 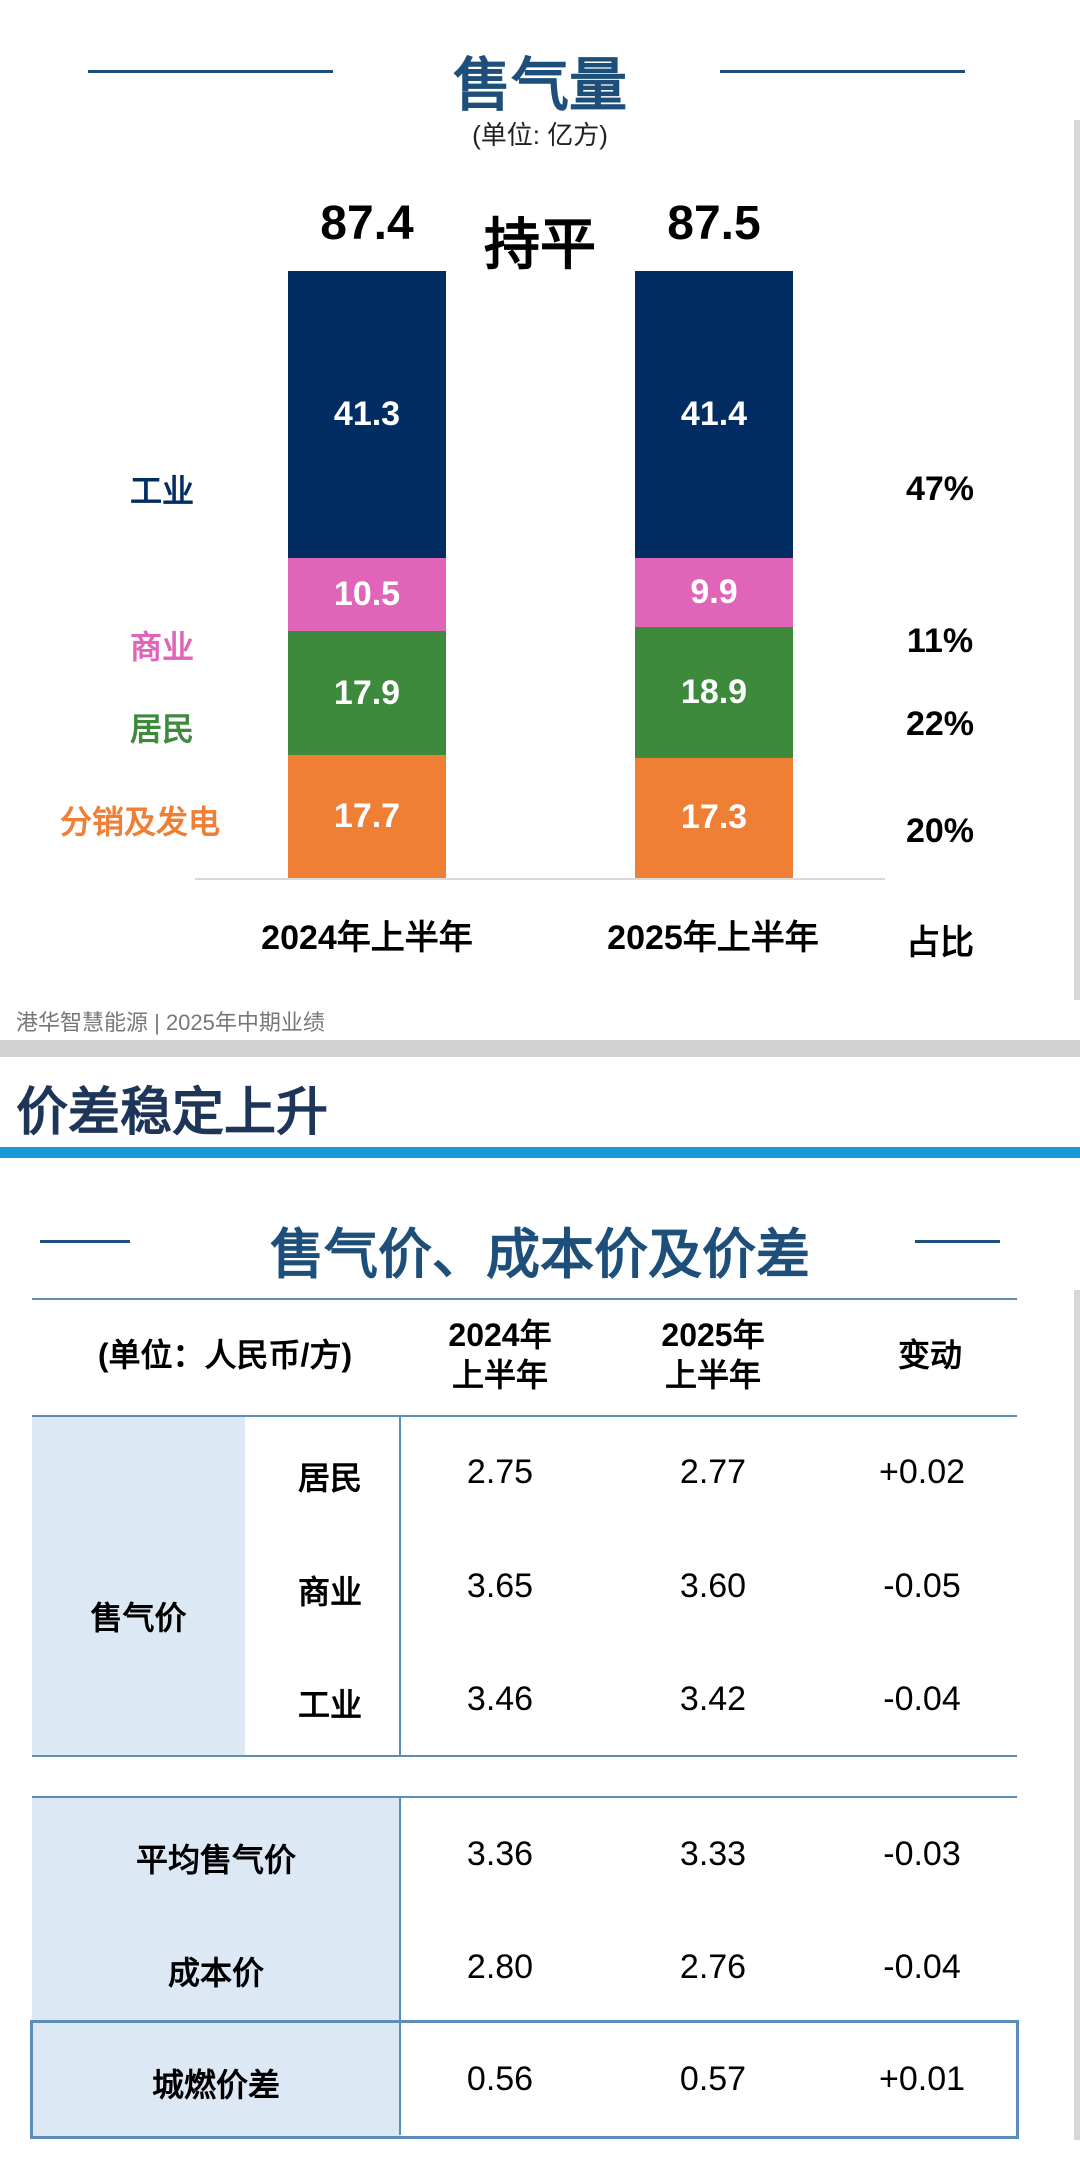 I want to click on bar-segment-0-3: 41.3, so click(x=367, y=415).